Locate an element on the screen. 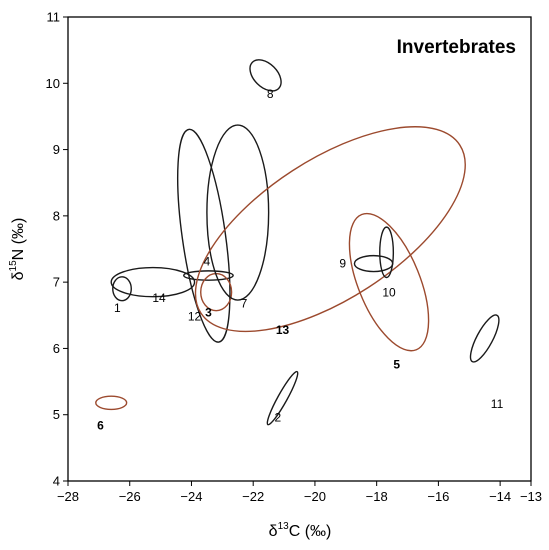 This screenshot has height=550, width=549. x-tick-label: −13 is located at coordinates (531, 496).